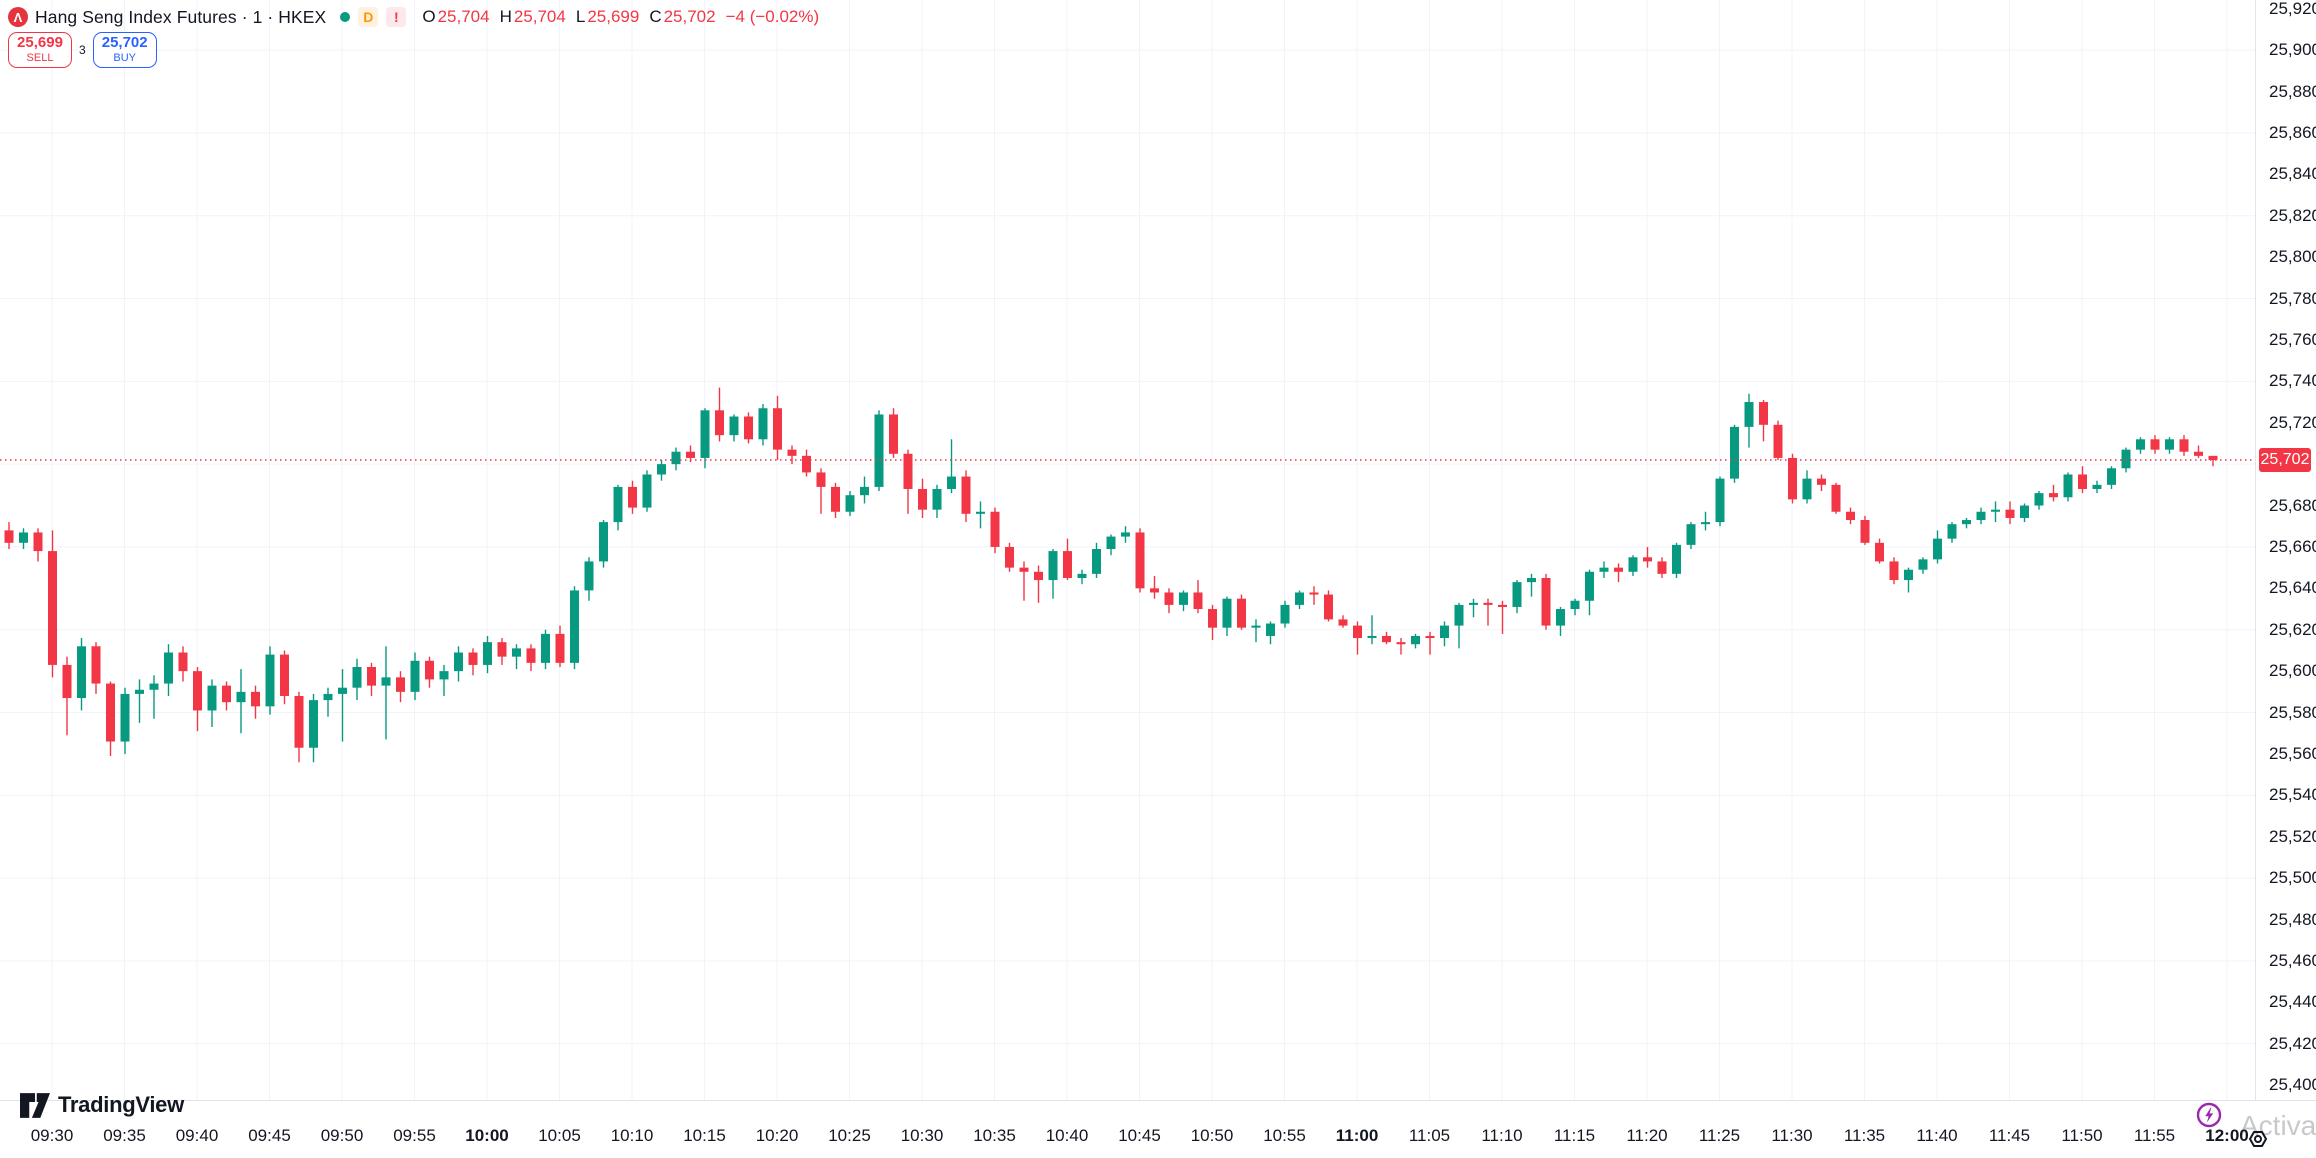  Describe the element at coordinates (2292, 91) in the screenshot. I see `price-axis-label: 25,880` at that location.